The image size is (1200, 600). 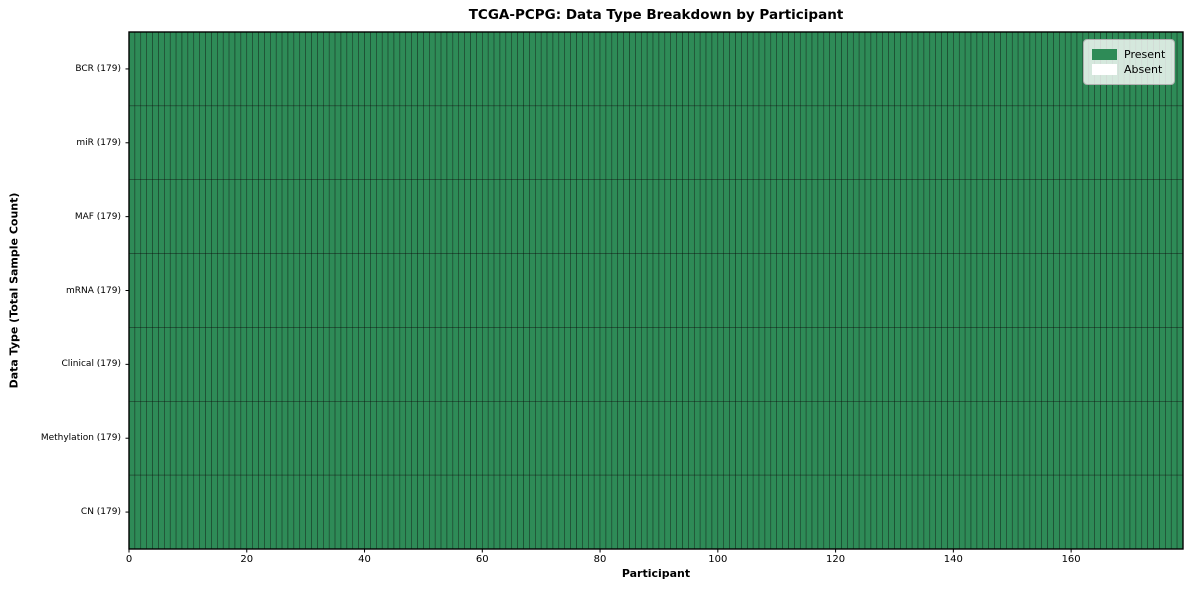 What do you see at coordinates (1071, 559) in the screenshot?
I see `x-tick-label: 160` at bounding box center [1071, 559].